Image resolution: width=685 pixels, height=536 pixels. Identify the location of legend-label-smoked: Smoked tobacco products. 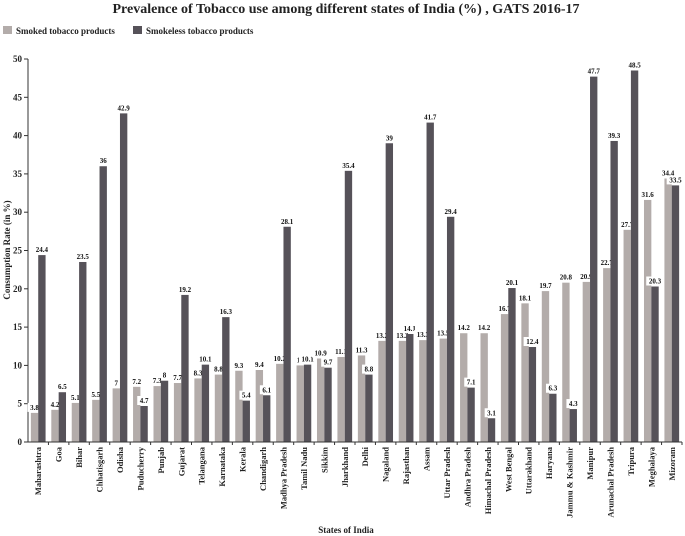
(65, 31).